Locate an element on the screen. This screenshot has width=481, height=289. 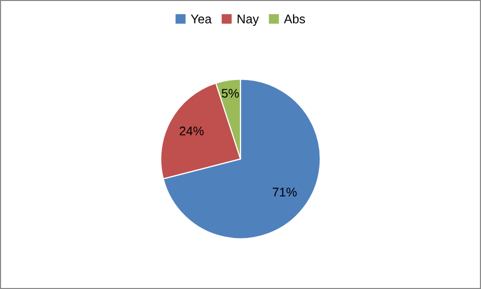
legend-label: Yea is located at coordinates (201, 19).